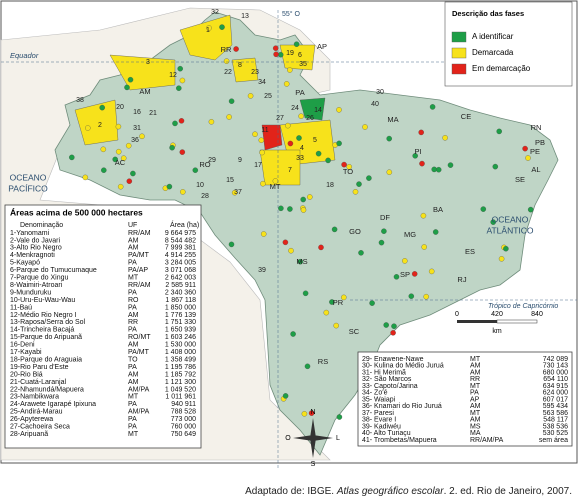 The image size is (580, 500). Describe the element at coordinates (262, 82) in the screenshot. I see `area-number: 34` at that location.